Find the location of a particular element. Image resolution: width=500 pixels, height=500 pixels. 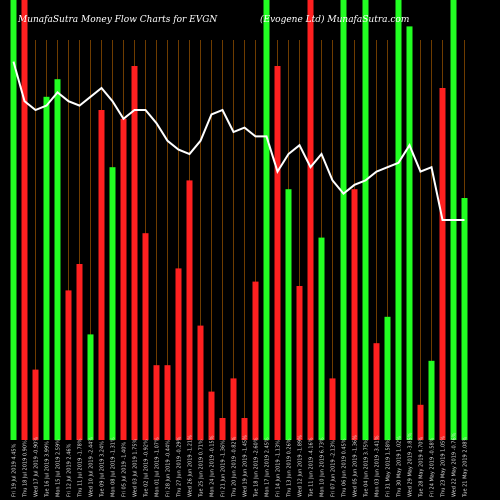

x-tick-label: Thu 20 Jun 2019 -0.82% is located at coordinates (235, 467).